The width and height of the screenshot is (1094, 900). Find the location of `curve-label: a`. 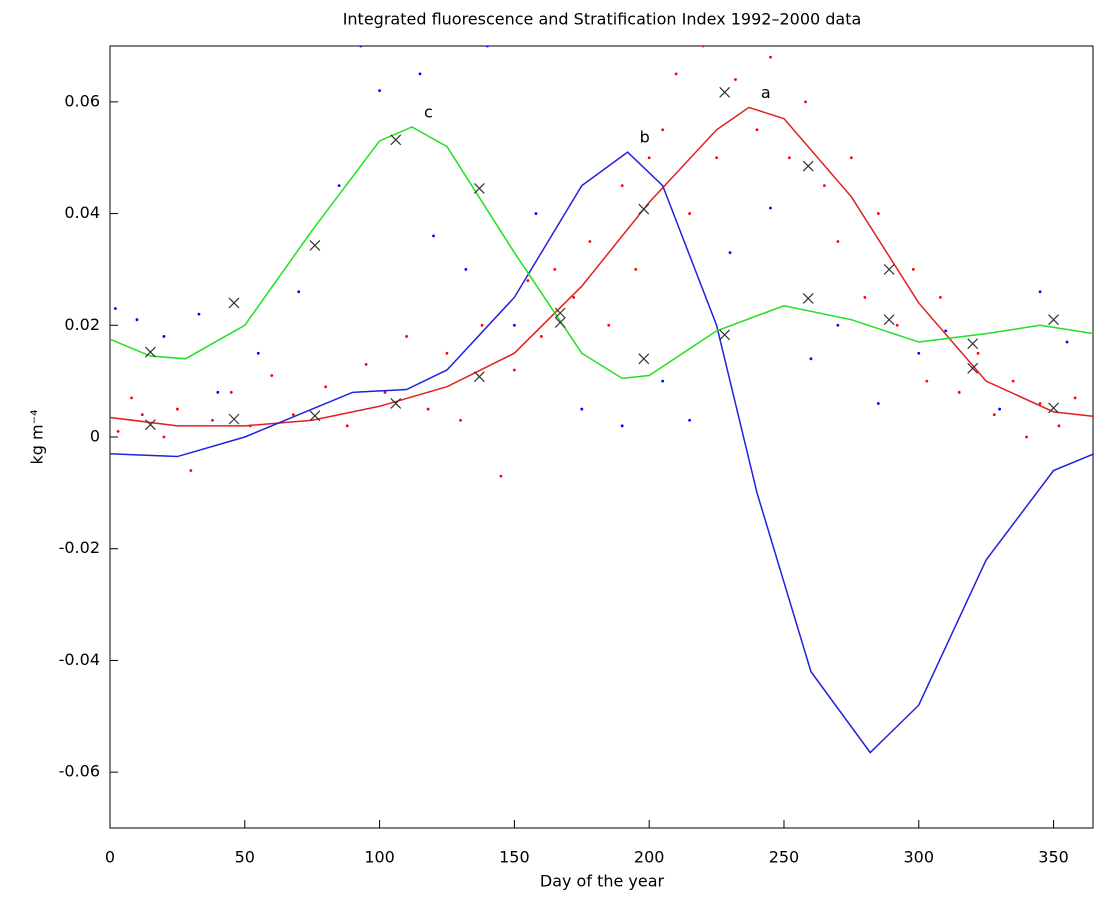

curve-label: a is located at coordinates (766, 92).